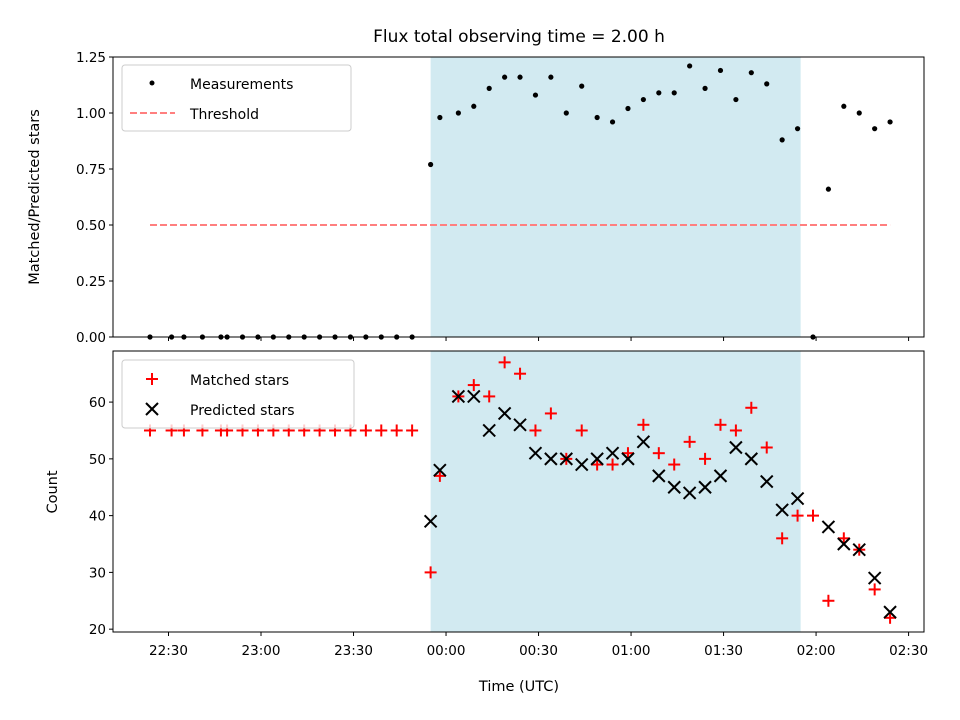 Image resolution: width=960 pixels, height=720 pixels. I want to click on legend-measurement-marker, so click(152, 83).